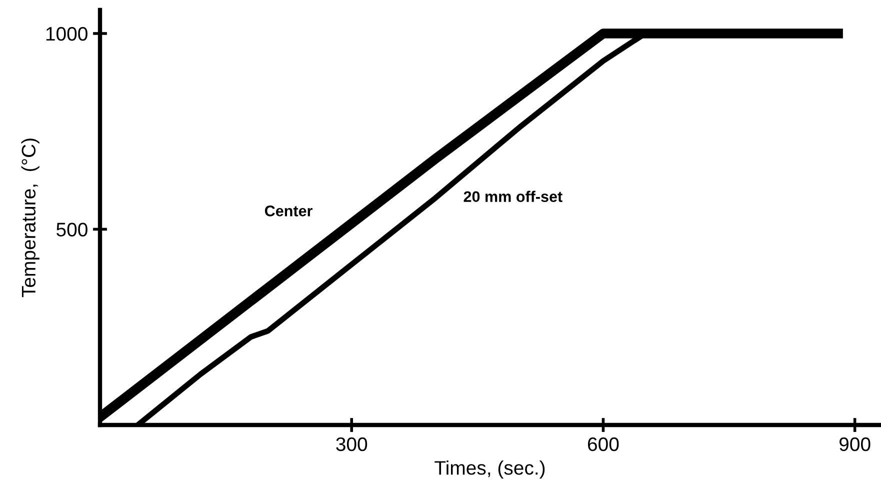 The width and height of the screenshot is (881, 503). I want to click on x-axis-title: Times, (sec.), so click(489, 469).